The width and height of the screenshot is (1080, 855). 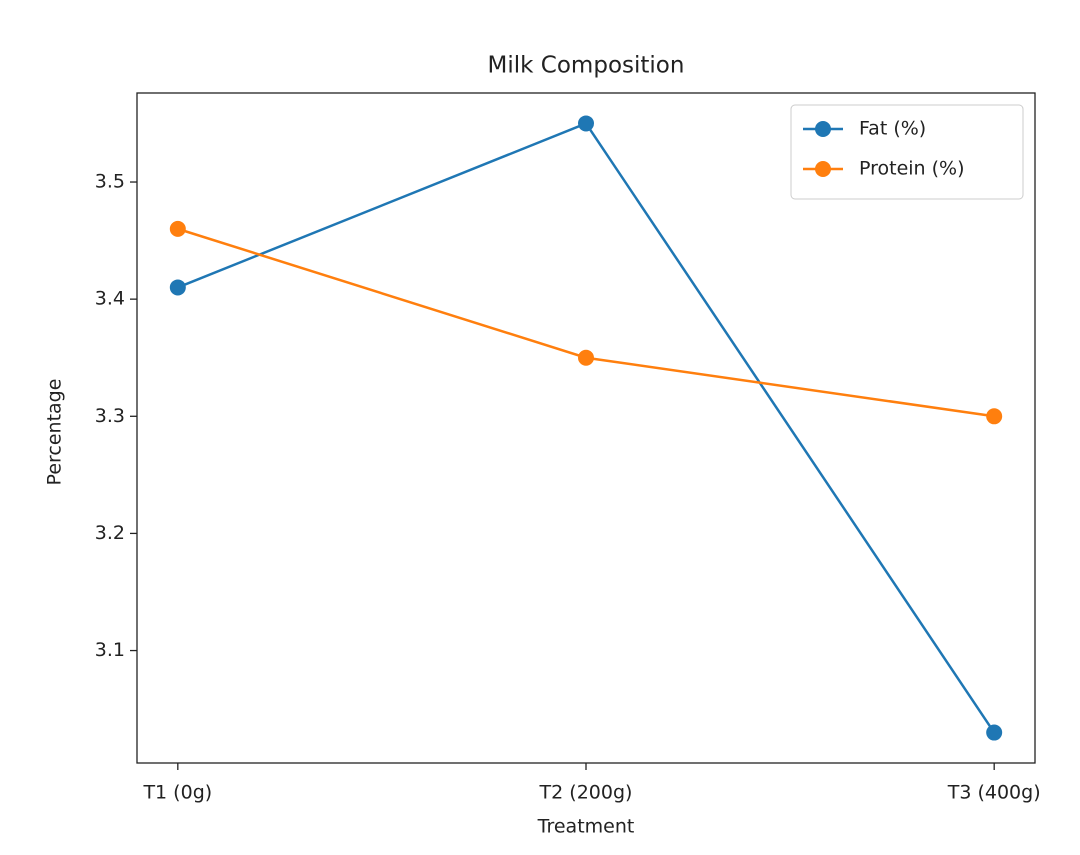 I want to click on legend-label: Protein (%), so click(x=912, y=169).